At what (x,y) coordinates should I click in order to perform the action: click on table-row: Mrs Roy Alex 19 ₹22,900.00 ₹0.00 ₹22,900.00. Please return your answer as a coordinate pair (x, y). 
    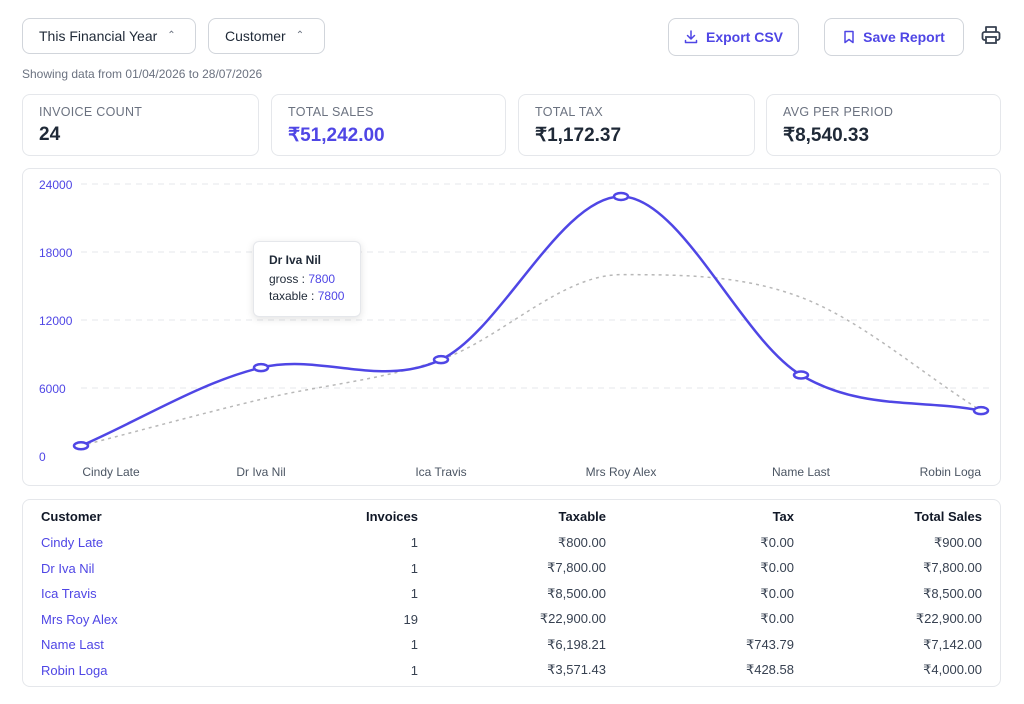
    Looking at the image, I should click on (511, 620).